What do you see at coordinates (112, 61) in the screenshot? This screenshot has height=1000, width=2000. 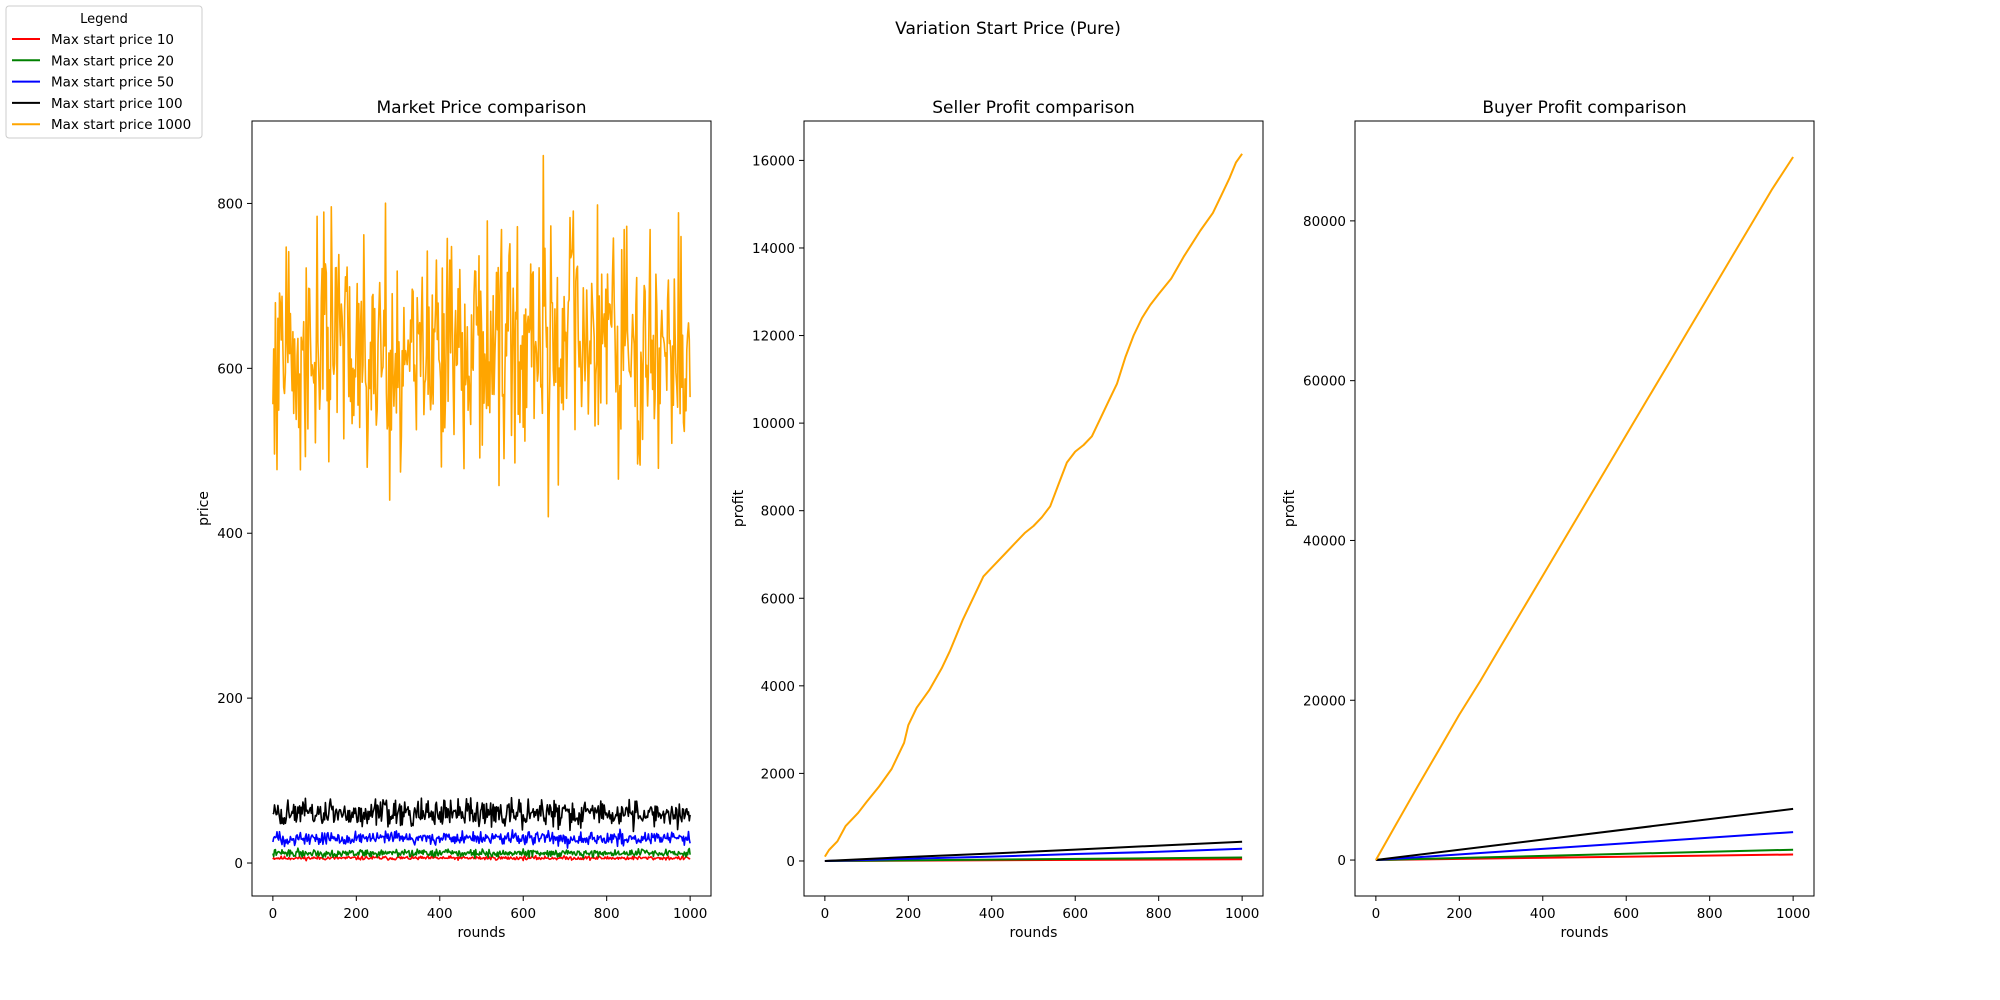 I see `legend-label: Max start price 20` at bounding box center [112, 61].